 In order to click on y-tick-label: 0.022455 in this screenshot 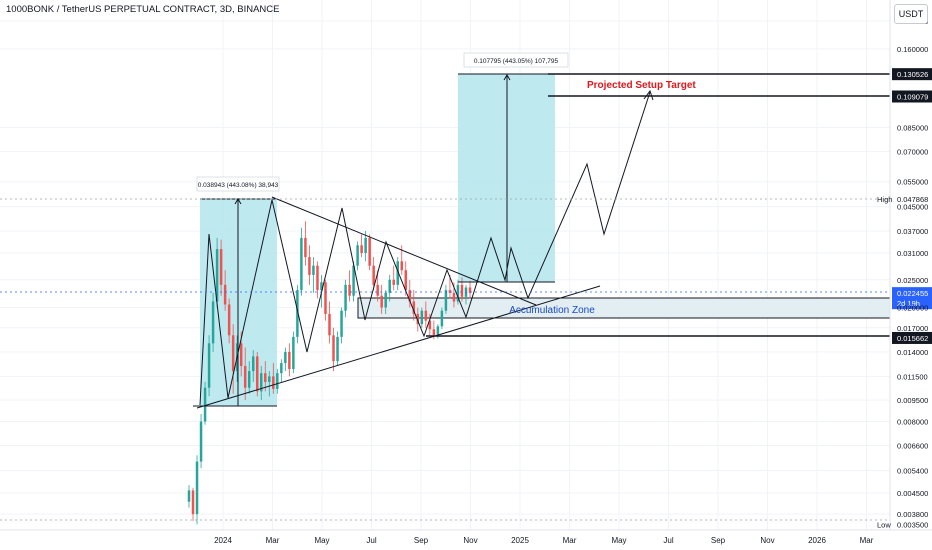, I will do `click(912, 293)`.